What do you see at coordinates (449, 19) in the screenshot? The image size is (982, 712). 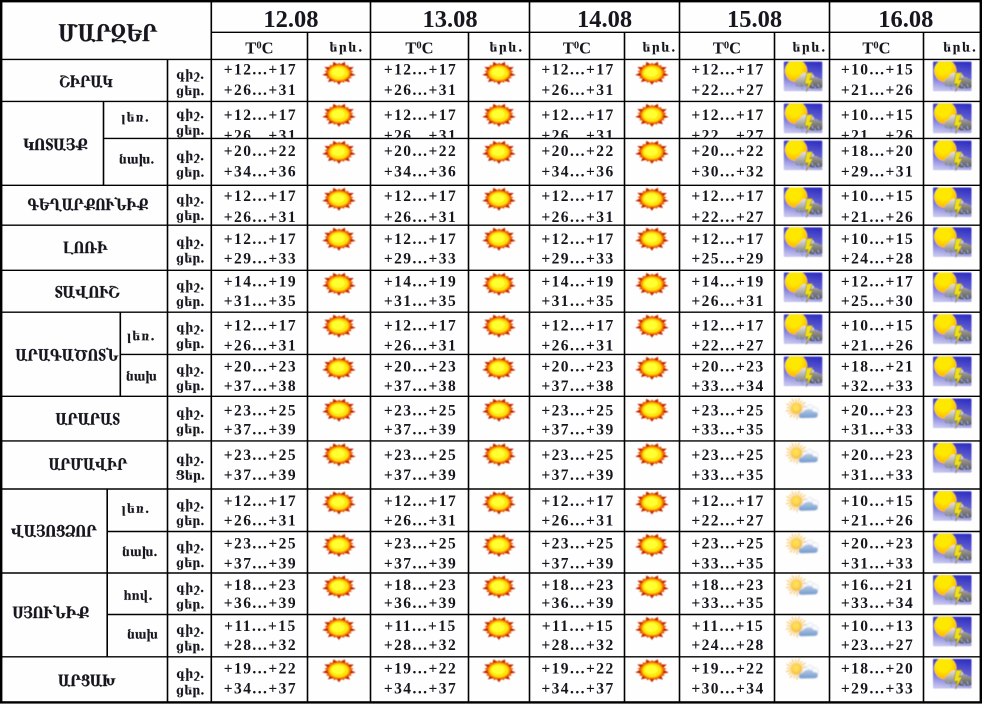 I see `svg-text: 13.08` at bounding box center [449, 19].